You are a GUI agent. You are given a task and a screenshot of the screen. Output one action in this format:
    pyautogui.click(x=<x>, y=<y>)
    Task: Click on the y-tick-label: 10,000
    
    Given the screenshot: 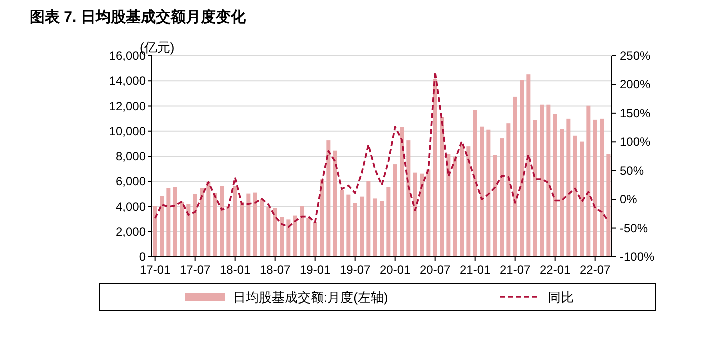 What is the action you would take?
    pyautogui.click(x=127, y=131)
    